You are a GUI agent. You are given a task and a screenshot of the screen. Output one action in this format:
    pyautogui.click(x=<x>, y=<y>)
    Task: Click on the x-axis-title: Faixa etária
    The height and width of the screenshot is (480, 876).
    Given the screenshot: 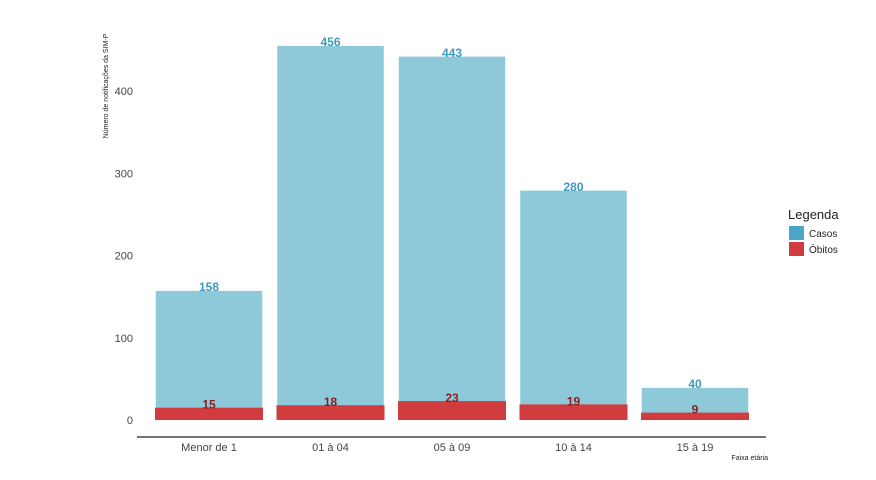 What is the action you would take?
    pyautogui.click(x=749, y=458)
    